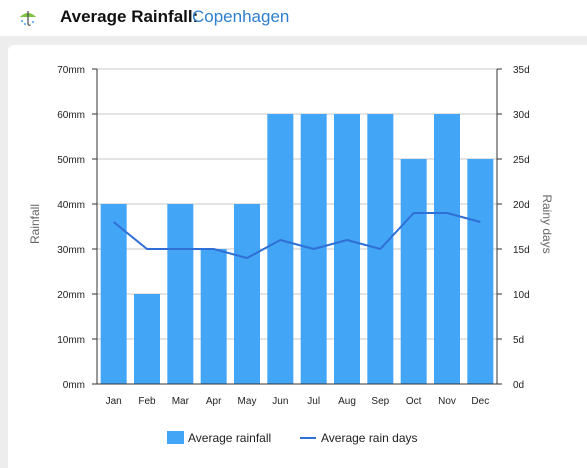 The image size is (587, 468). I want to click on x-tick-label: May, so click(247, 401).